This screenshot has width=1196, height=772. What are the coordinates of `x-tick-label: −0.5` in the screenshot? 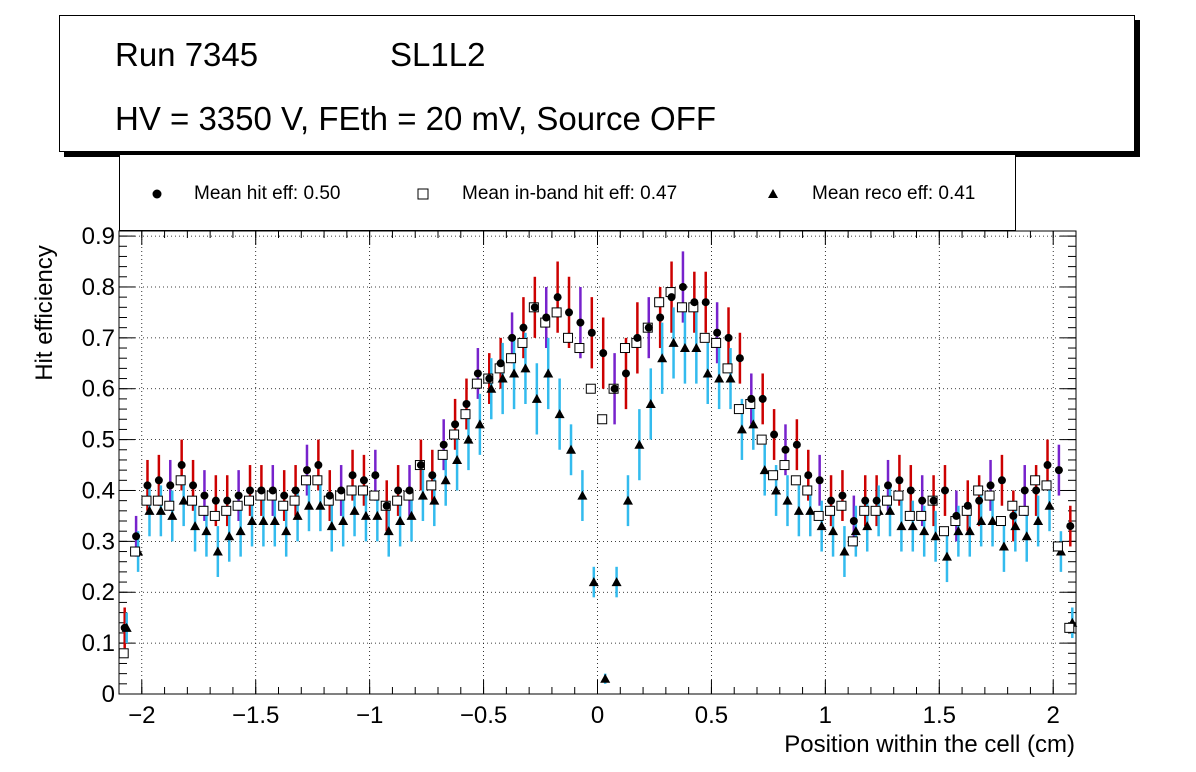 It's located at (483, 715).